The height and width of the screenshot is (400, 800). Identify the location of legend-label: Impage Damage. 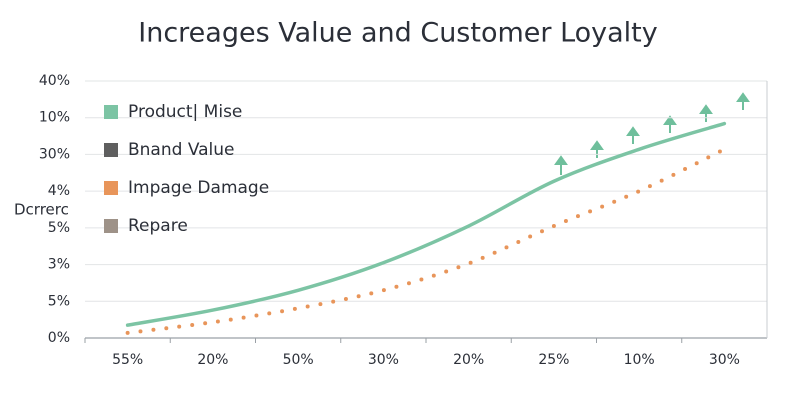
(198, 188).